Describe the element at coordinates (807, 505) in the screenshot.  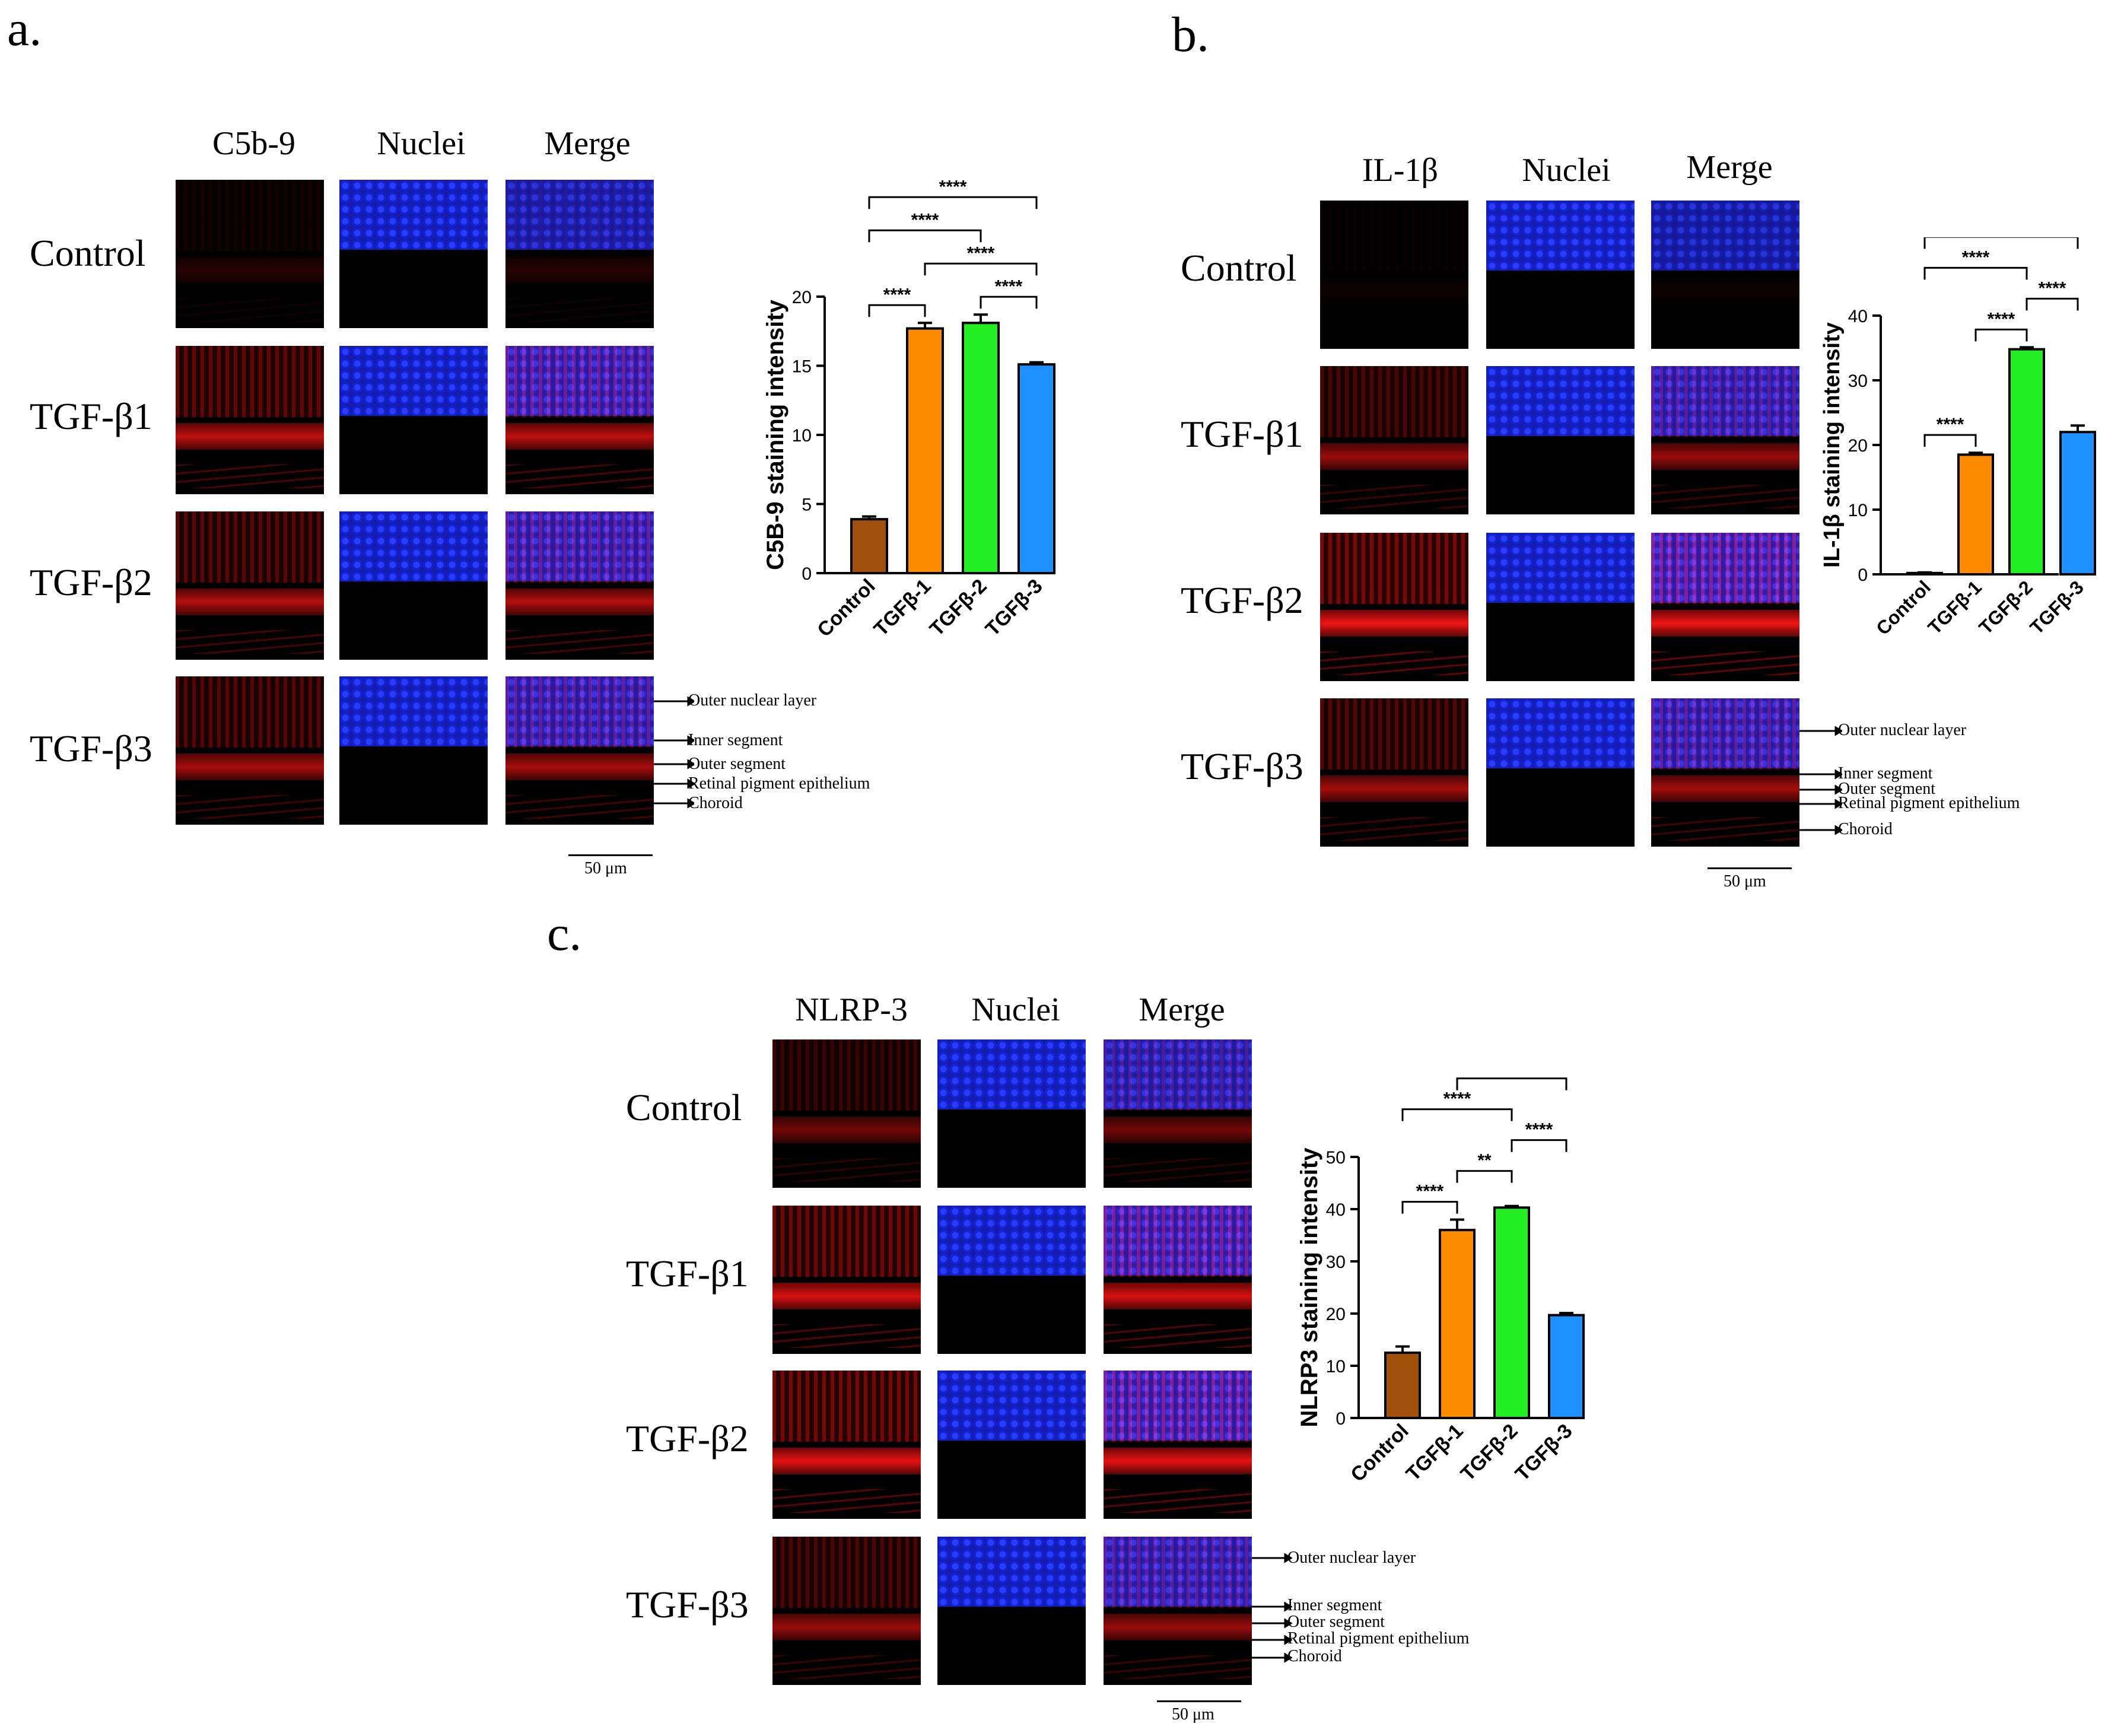
I see `y-tick-label: 5` at that location.